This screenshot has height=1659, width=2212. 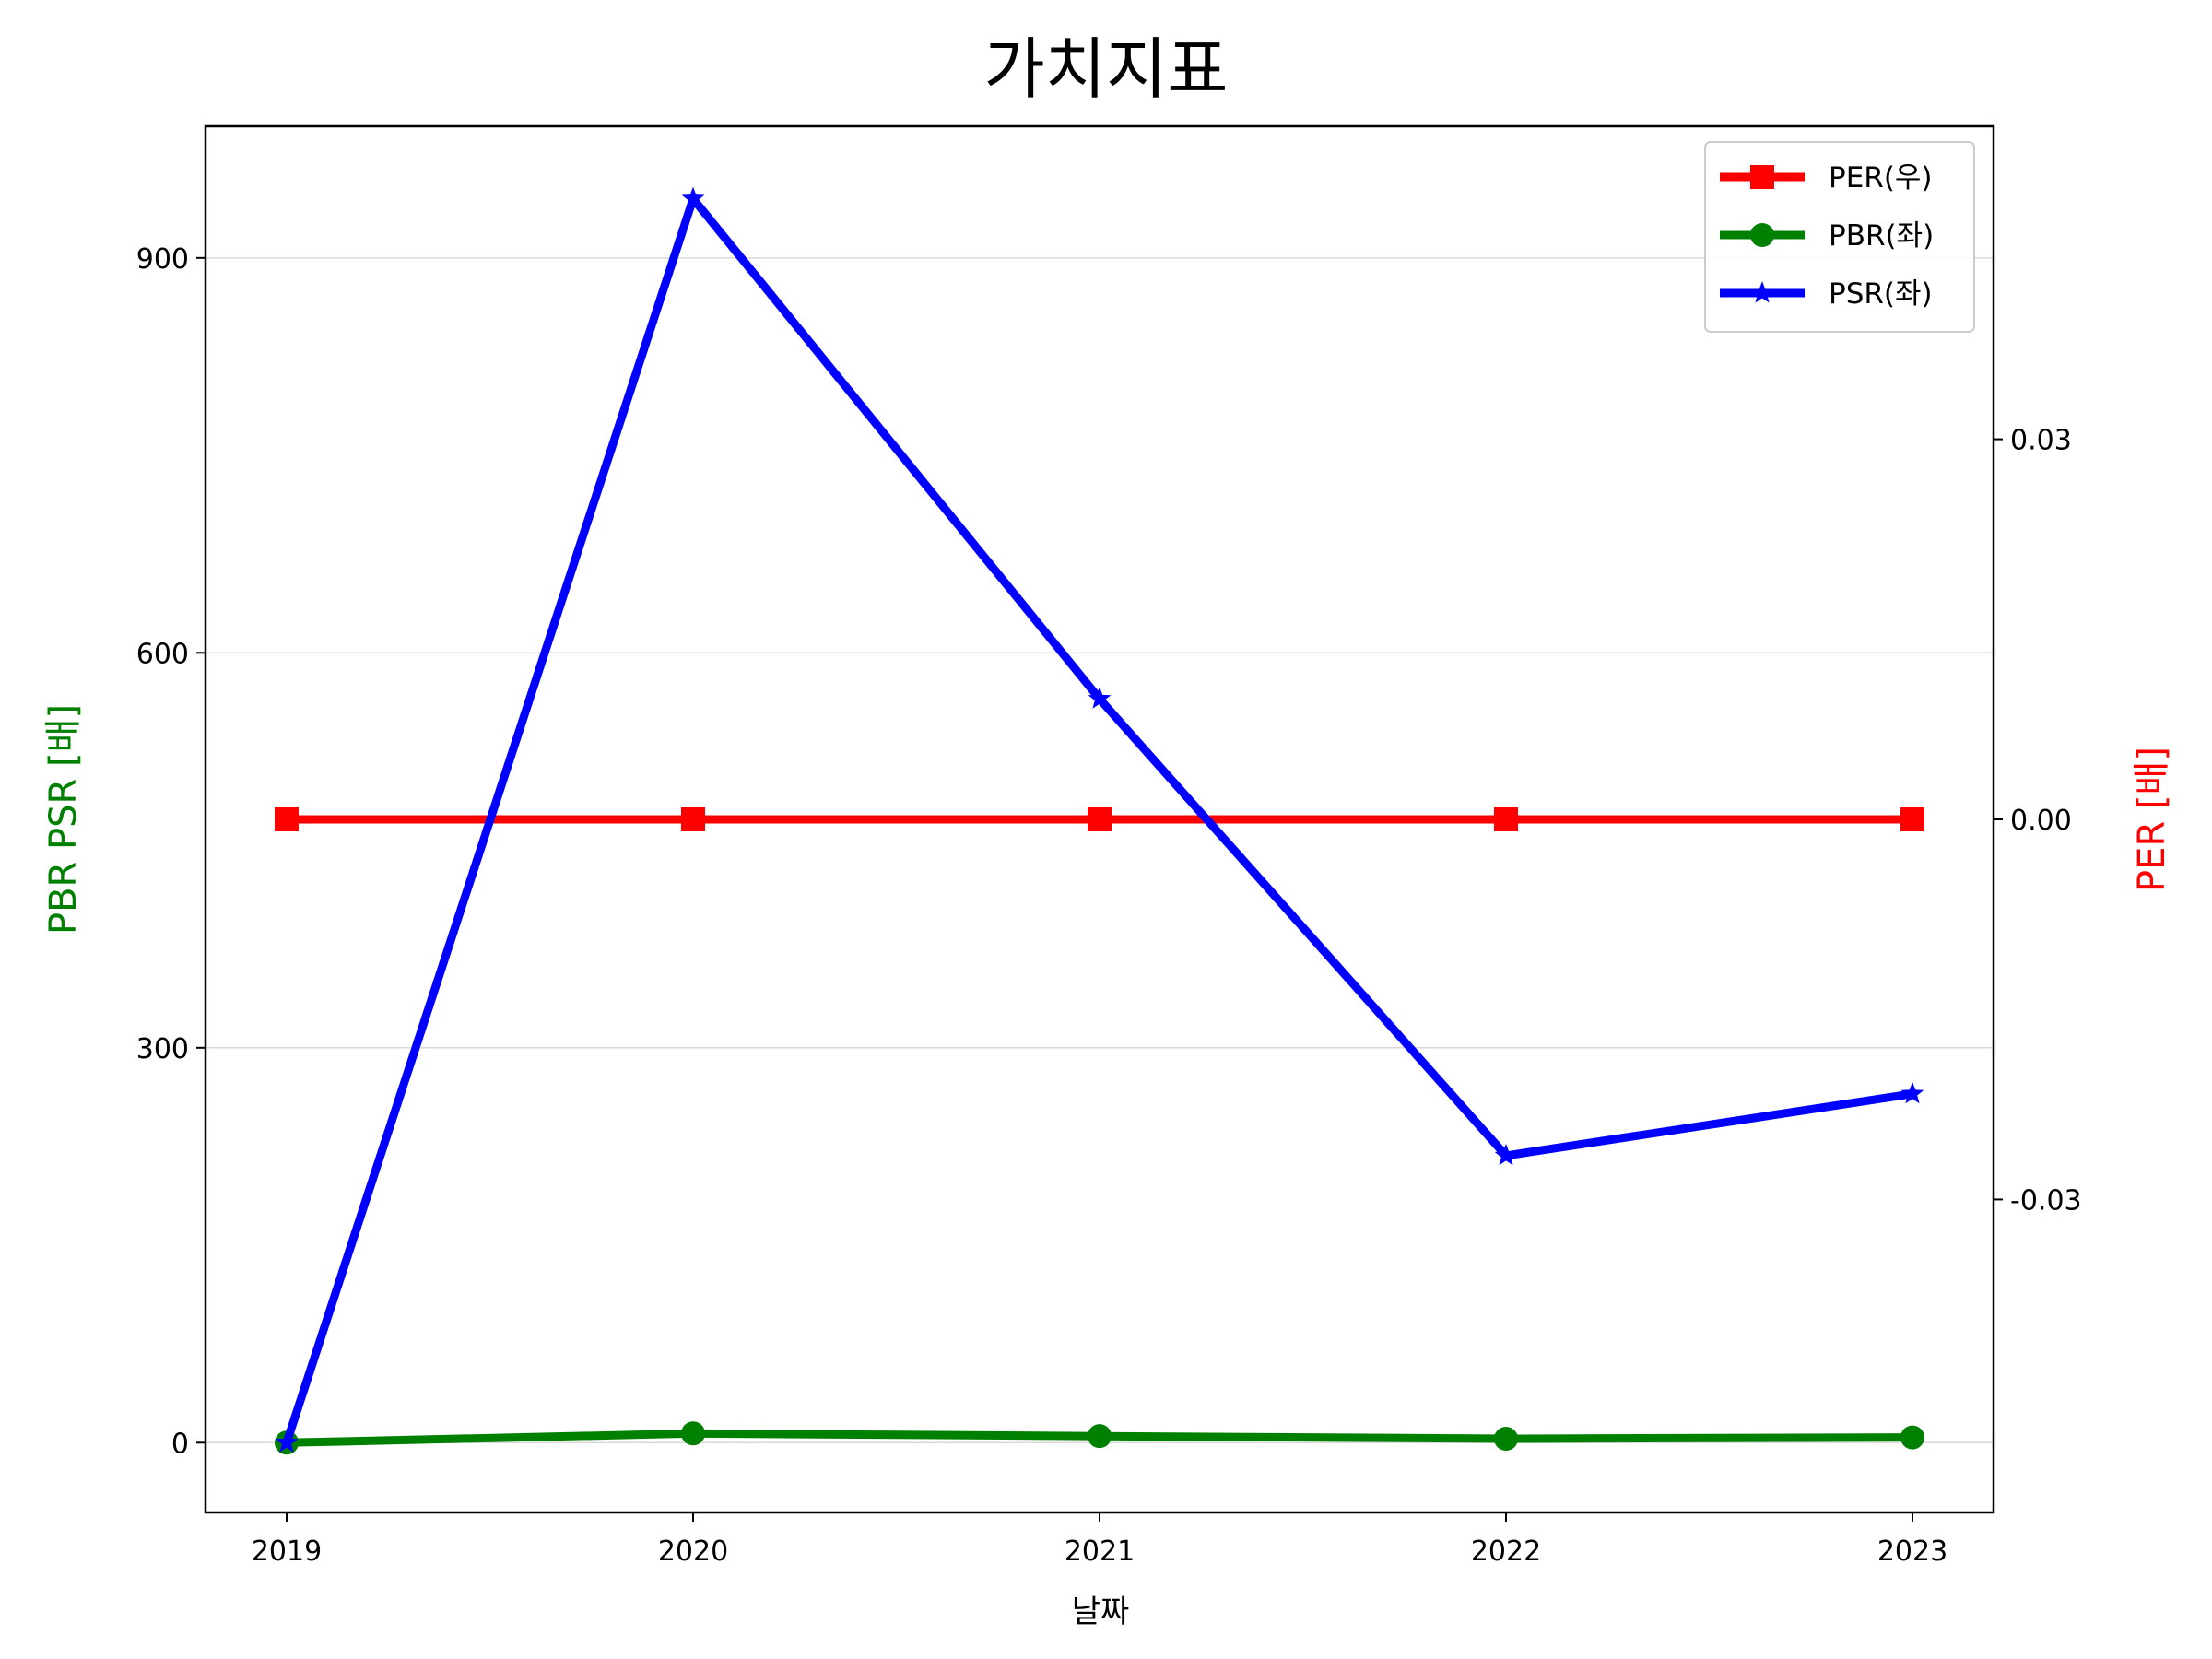 What do you see at coordinates (1762, 177) in the screenshot?
I see `legend-marker-per` at bounding box center [1762, 177].